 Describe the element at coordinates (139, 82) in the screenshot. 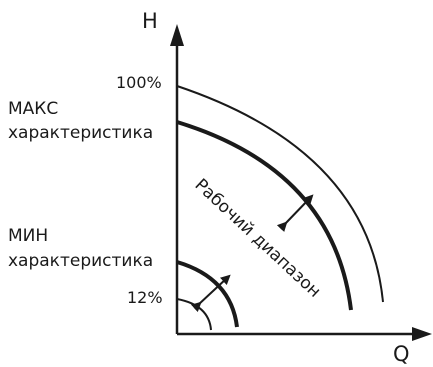

I see `percent-100-label: 100%` at that location.